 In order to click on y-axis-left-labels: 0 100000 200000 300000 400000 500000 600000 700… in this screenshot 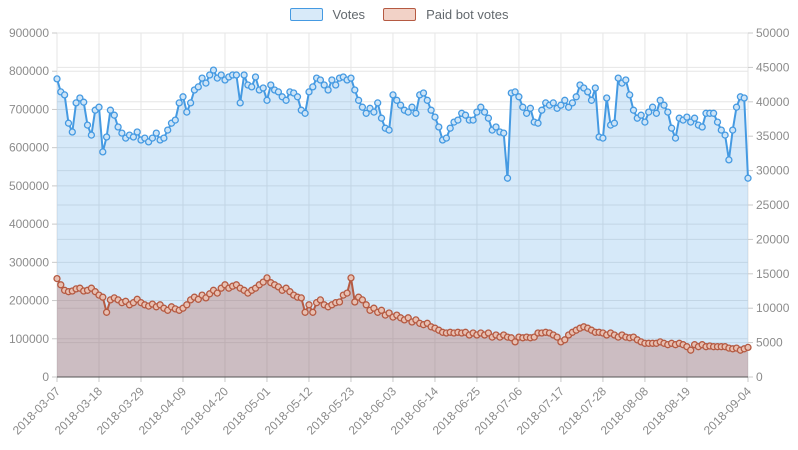, I will do `click(29, 205)`.